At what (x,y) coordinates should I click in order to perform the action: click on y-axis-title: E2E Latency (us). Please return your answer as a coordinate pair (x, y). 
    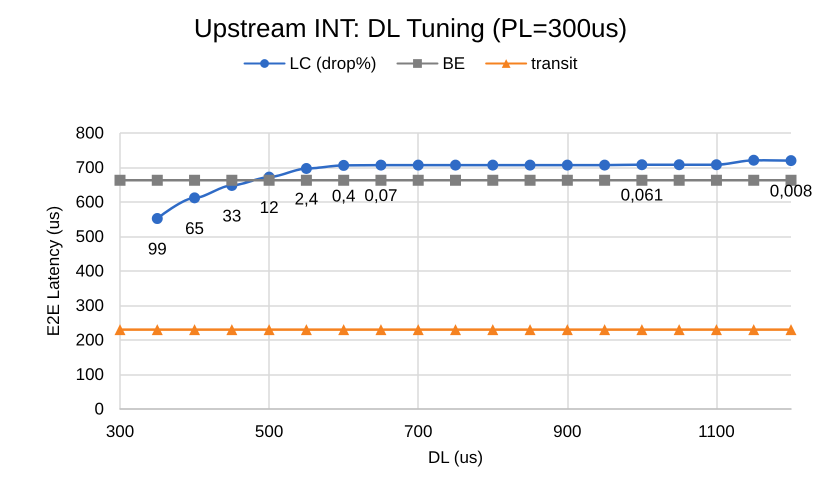
    Looking at the image, I should click on (53, 271).